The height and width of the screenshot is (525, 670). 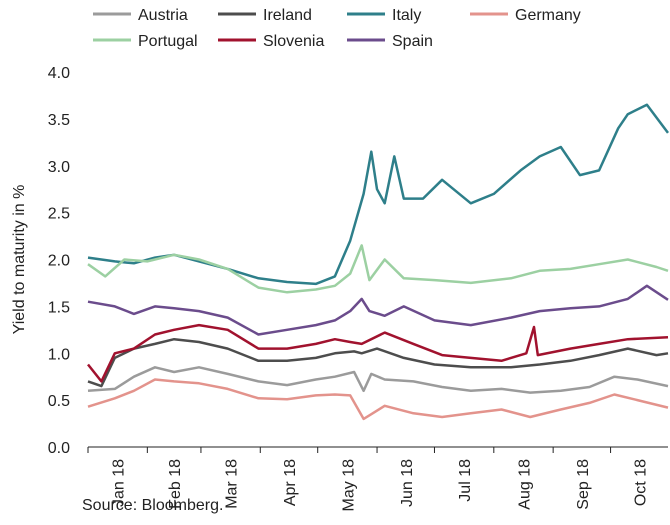 What do you see at coordinates (378, 362) in the screenshot?
I see `series-line-ireland` at bounding box center [378, 362].